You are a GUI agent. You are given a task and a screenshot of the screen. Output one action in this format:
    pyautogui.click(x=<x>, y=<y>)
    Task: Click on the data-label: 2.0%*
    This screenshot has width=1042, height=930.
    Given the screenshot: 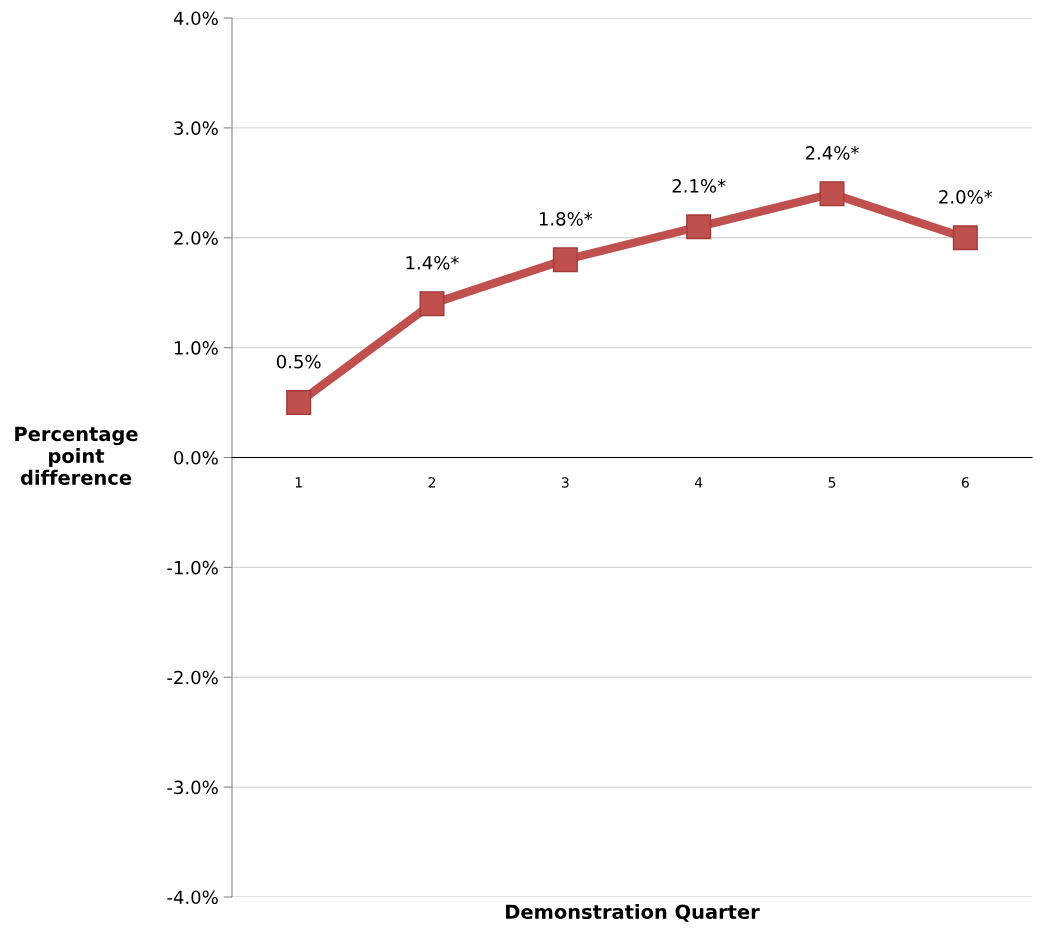 What is the action you would take?
    pyautogui.click(x=966, y=197)
    